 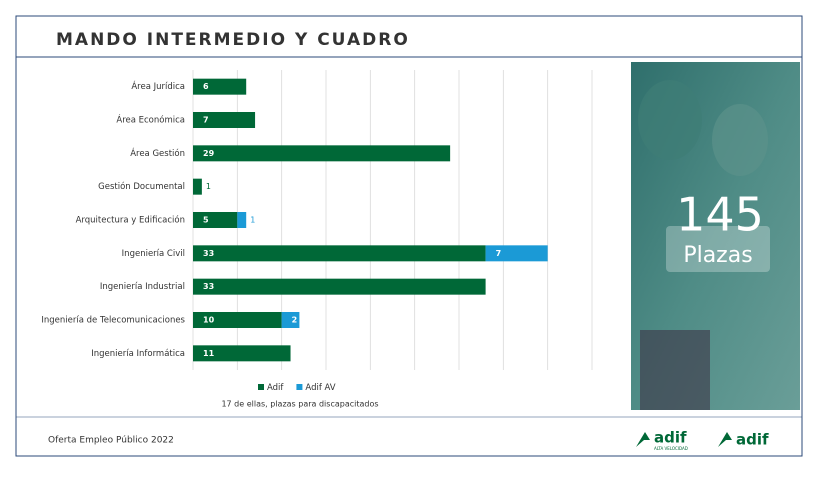 I want to click on legend-label: Adif, so click(x=275, y=388).